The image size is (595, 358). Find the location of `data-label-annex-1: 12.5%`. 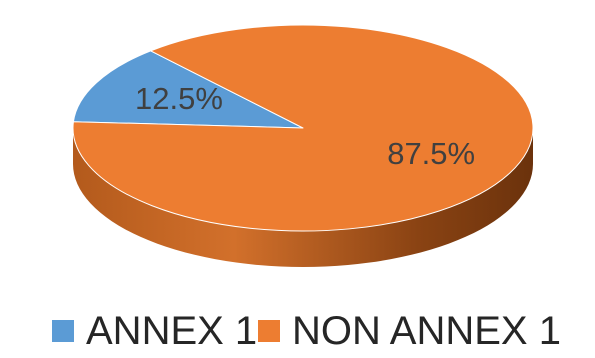

data-label-annex-1: 12.5% is located at coordinates (179, 98).